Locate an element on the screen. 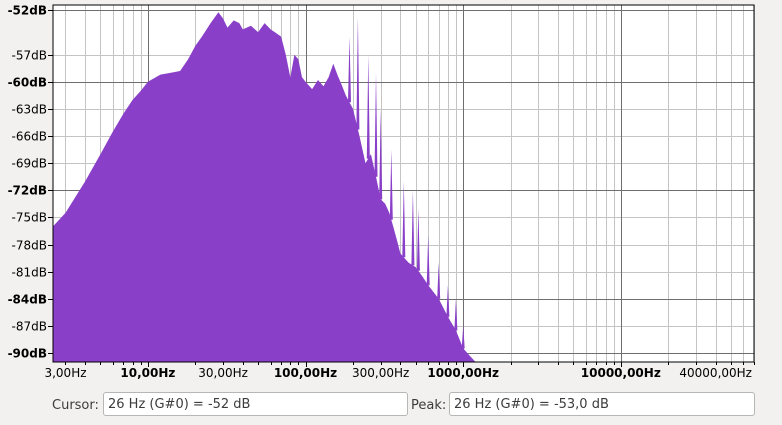 Image resolution: width=782 pixels, height=425 pixels. peak-label: Peak: is located at coordinates (429, 405).